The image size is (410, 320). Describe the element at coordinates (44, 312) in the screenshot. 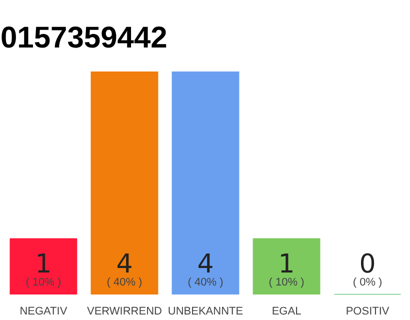

I see `x-tick-label: NEGATIV` at that location.